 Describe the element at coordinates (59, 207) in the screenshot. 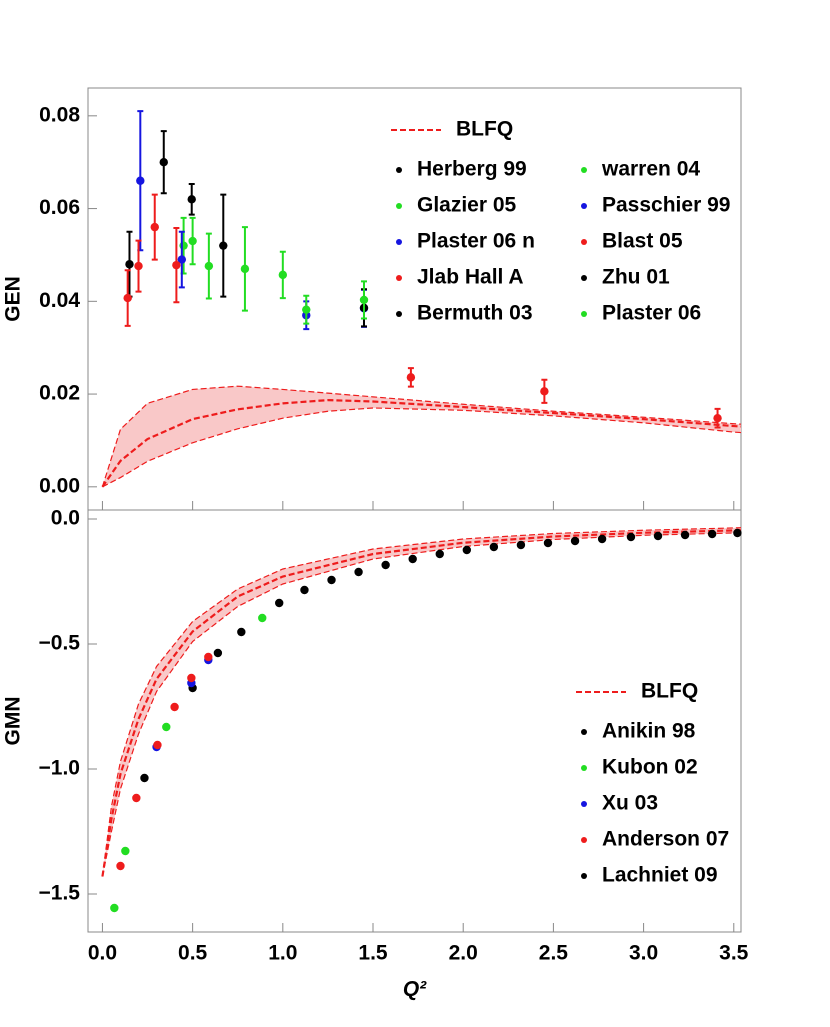

I see `y-tick-label: 0.06` at that location.